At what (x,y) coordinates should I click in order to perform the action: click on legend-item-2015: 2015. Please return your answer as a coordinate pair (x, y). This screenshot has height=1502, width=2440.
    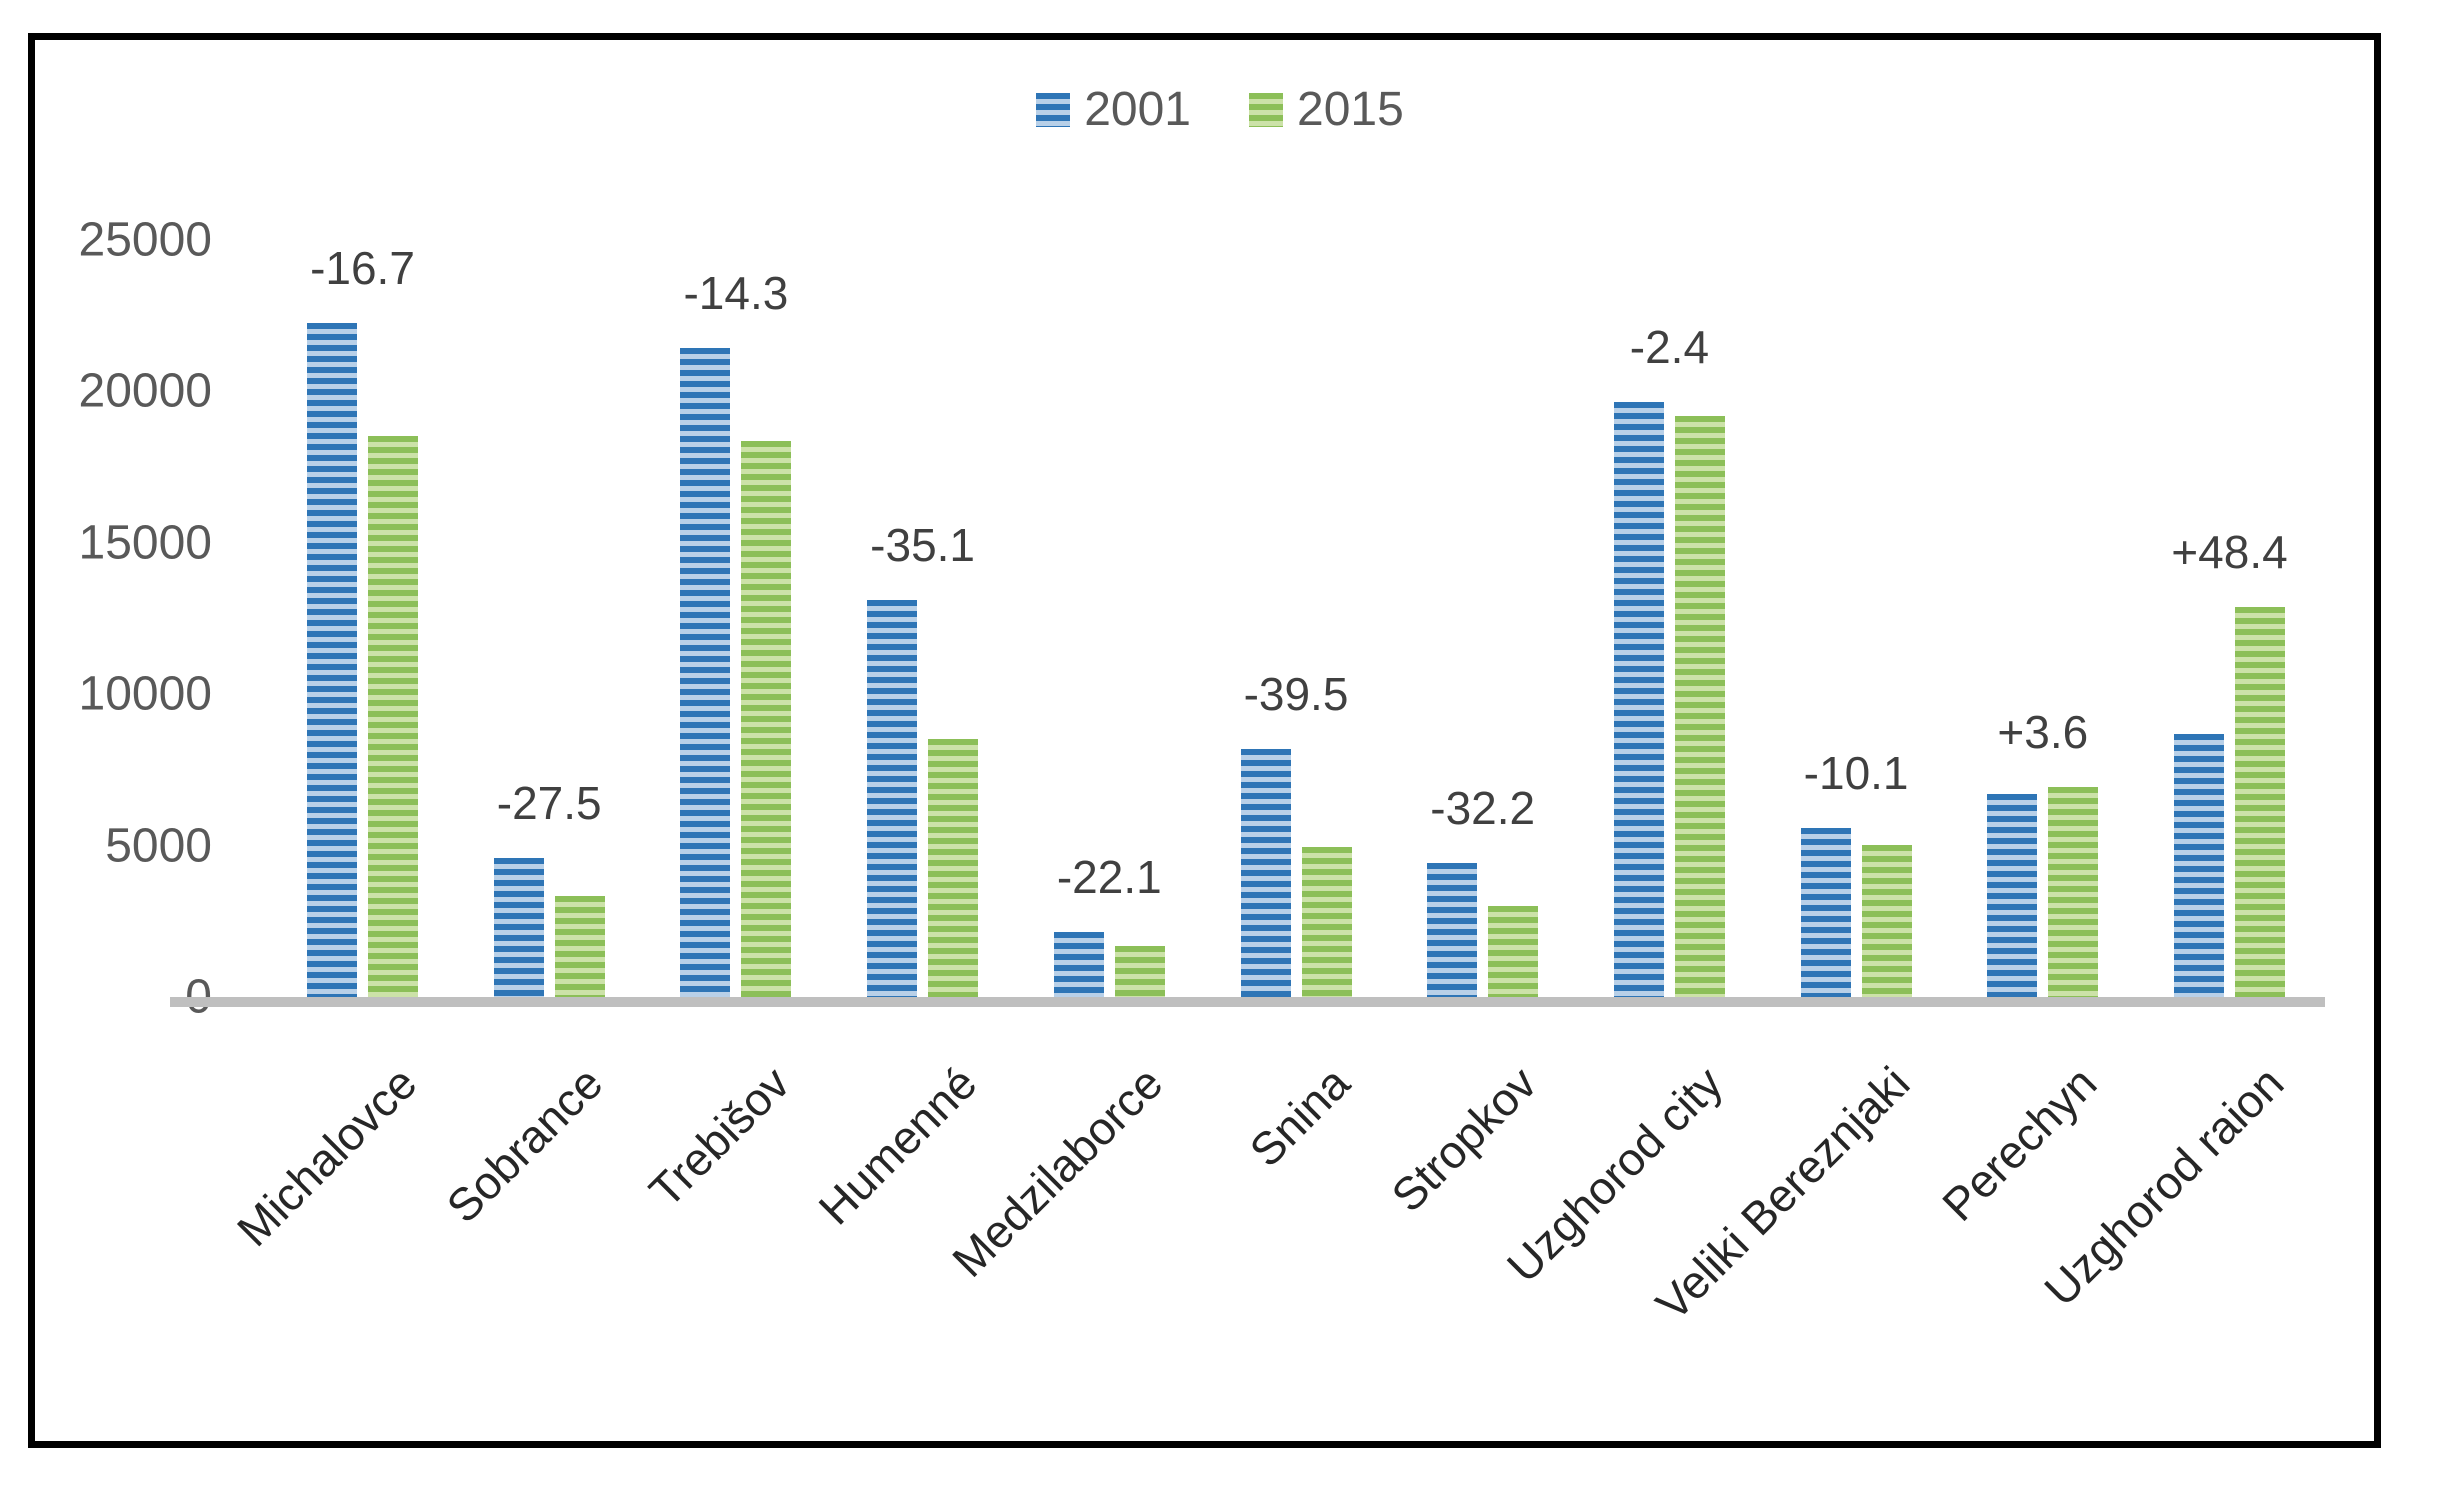
    Looking at the image, I should click on (1326, 109).